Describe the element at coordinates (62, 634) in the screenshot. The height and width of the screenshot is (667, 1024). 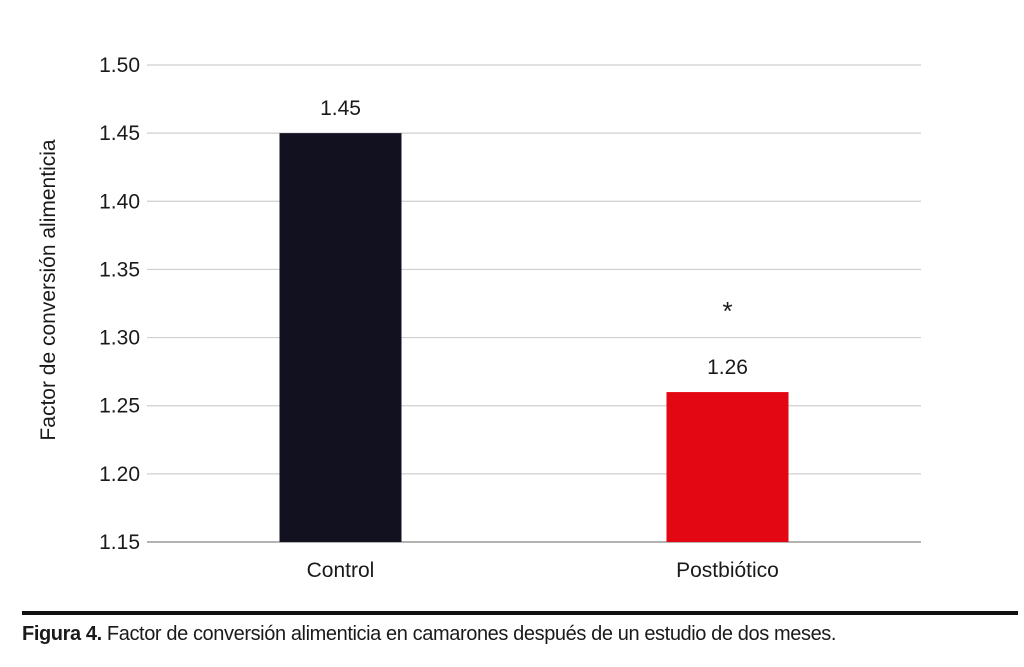
I see `figure-label: Figura 4.` at that location.